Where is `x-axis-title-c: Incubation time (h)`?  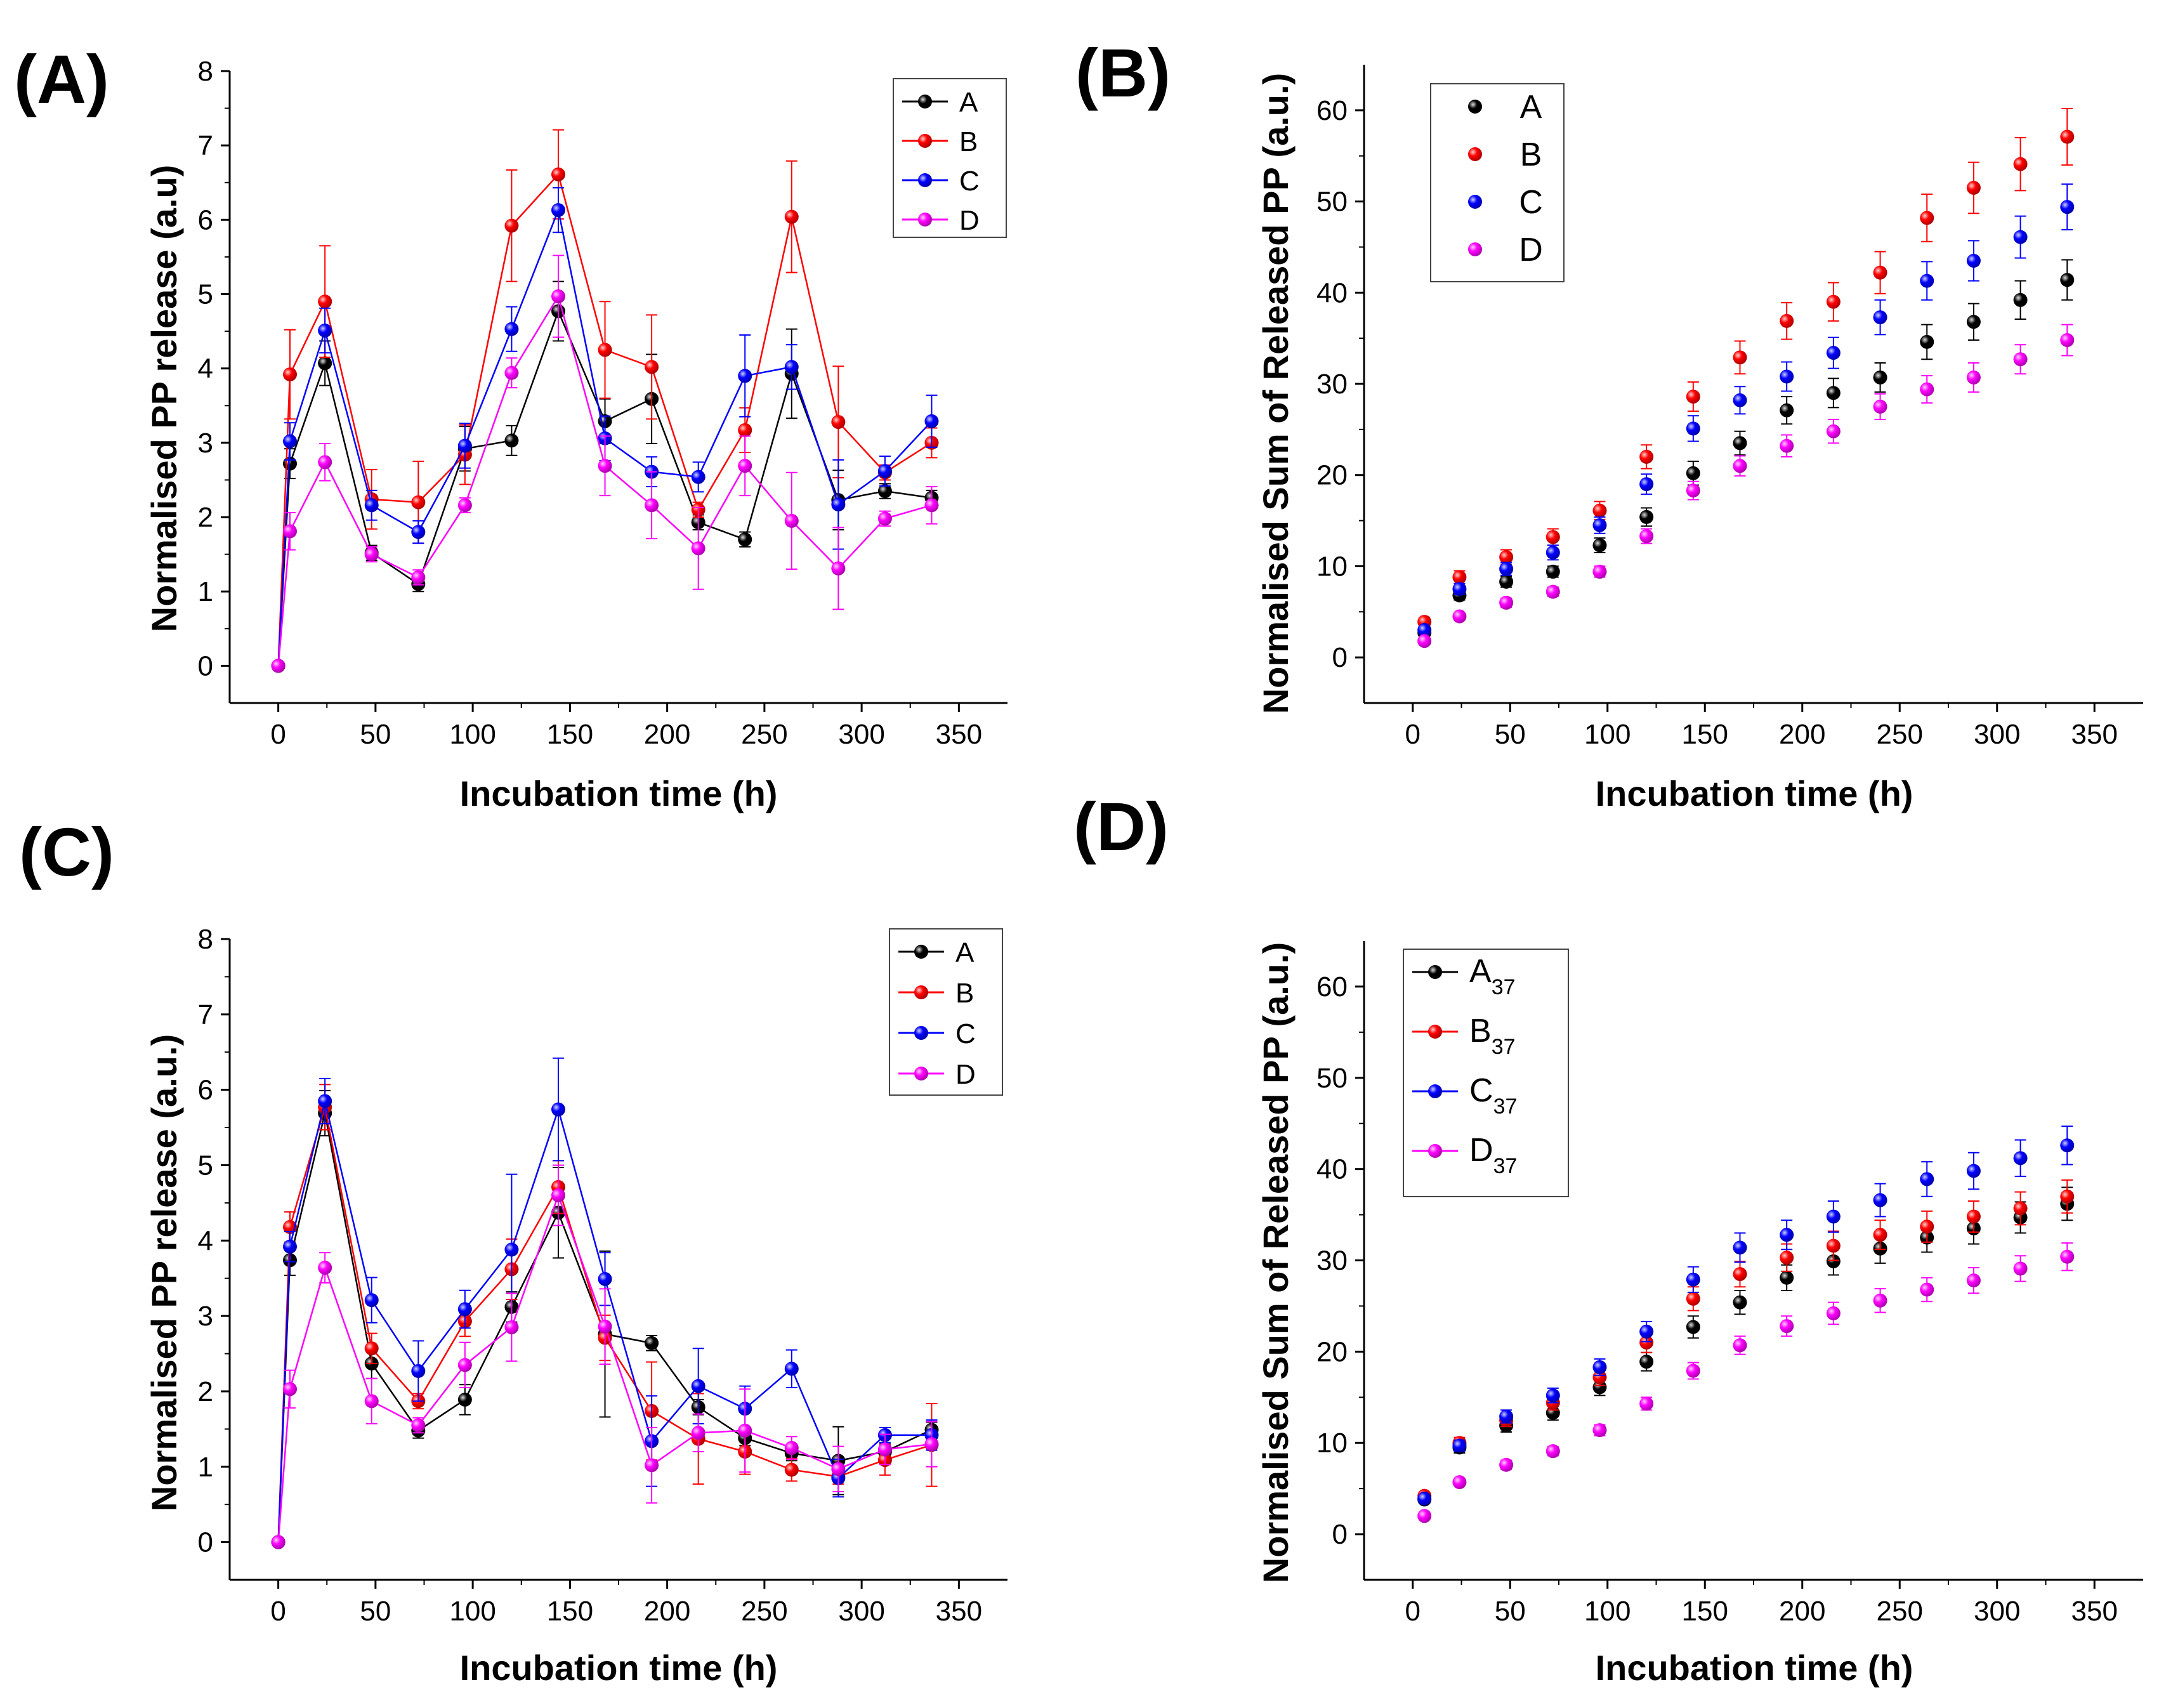
x-axis-title-c: Incubation time (h) is located at coordinates (619, 1668).